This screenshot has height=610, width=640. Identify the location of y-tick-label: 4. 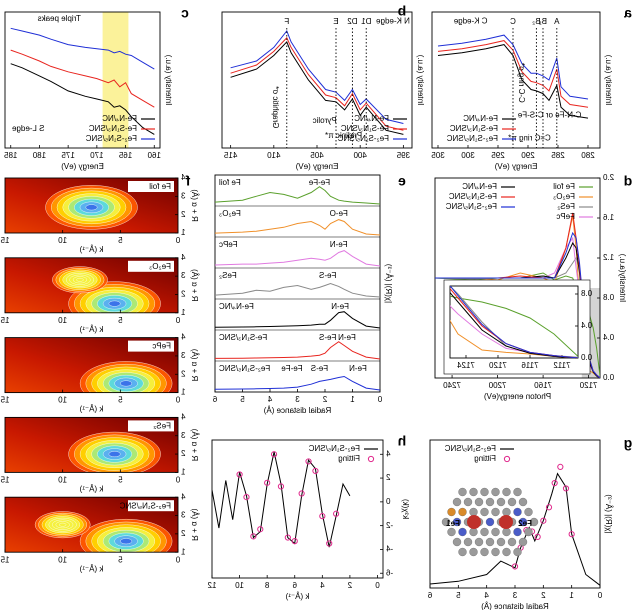
(182, 496).